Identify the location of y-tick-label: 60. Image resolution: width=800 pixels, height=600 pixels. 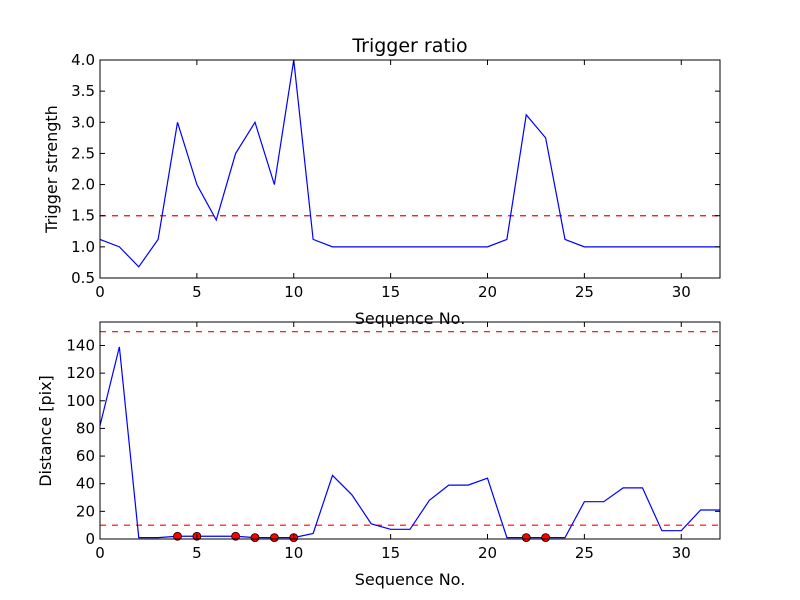
(85, 456).